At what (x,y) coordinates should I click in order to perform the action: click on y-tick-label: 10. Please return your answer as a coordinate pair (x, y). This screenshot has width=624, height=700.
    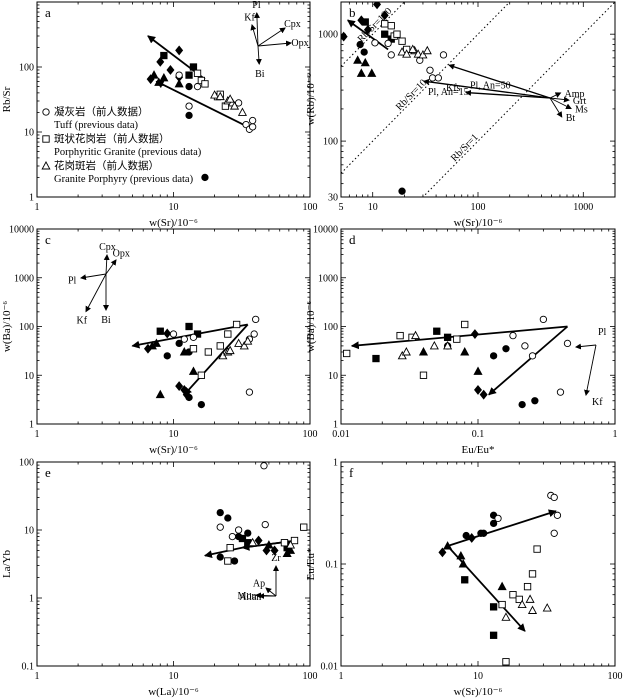
    Looking at the image, I should click on (29, 376).